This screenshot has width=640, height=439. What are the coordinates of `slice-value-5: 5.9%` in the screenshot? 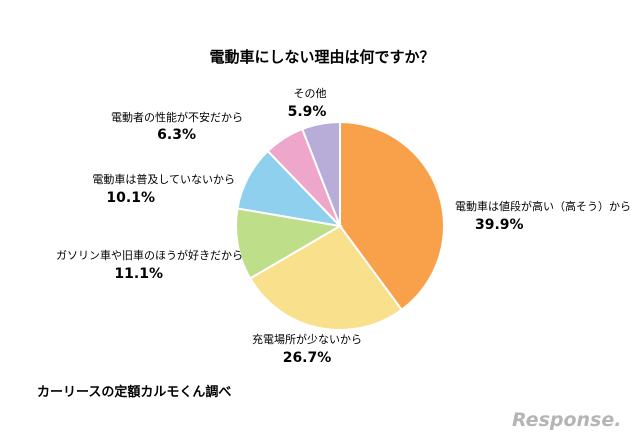 It's located at (307, 112).